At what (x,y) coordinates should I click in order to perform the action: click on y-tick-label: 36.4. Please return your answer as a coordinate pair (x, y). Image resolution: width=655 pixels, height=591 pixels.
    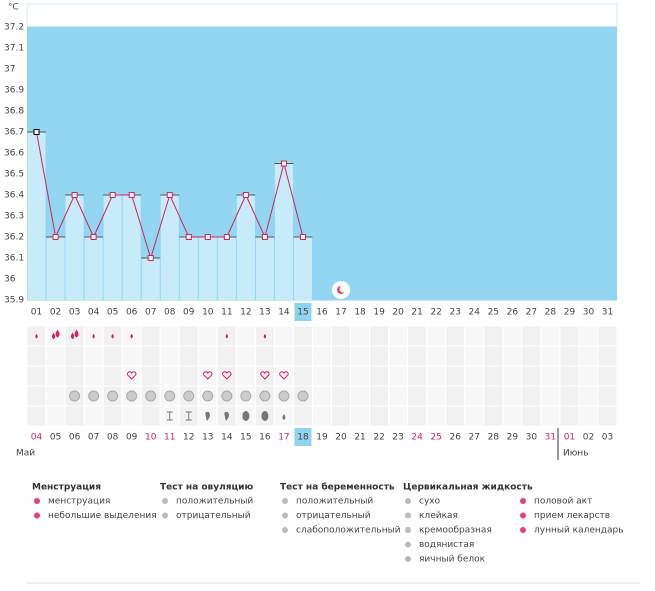
    Looking at the image, I should click on (14, 196).